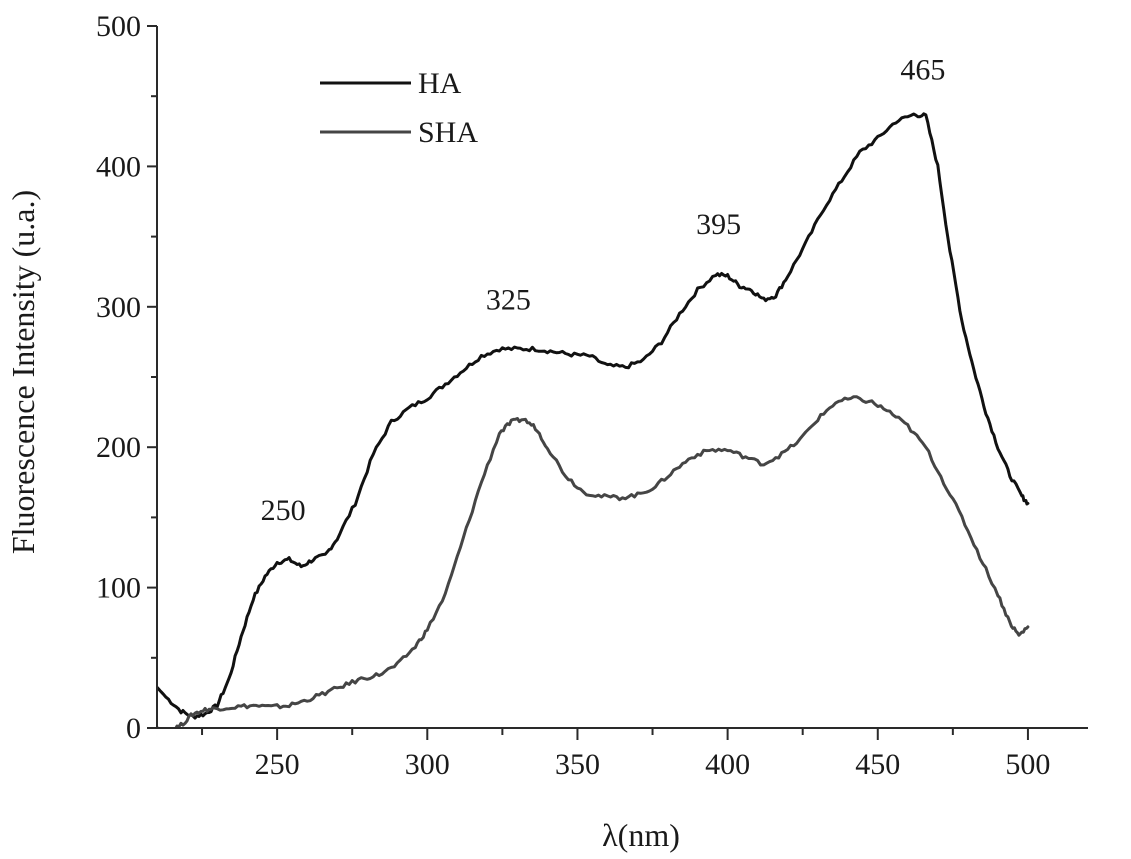 The image size is (1131, 859). Describe the element at coordinates (399, 108) in the screenshot. I see `legend: HA SHA` at that location.